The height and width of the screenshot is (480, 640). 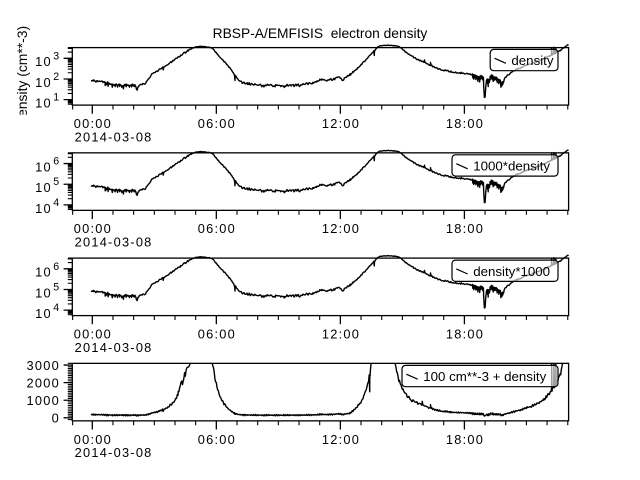 I want to click on svg-text: 1000, so click(x=43, y=400).